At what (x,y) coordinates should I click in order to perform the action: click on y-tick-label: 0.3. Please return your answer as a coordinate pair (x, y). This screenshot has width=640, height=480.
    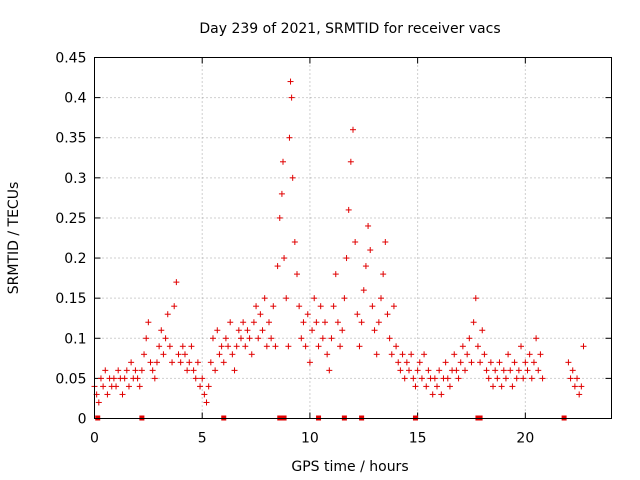
    Looking at the image, I should click on (75, 179).